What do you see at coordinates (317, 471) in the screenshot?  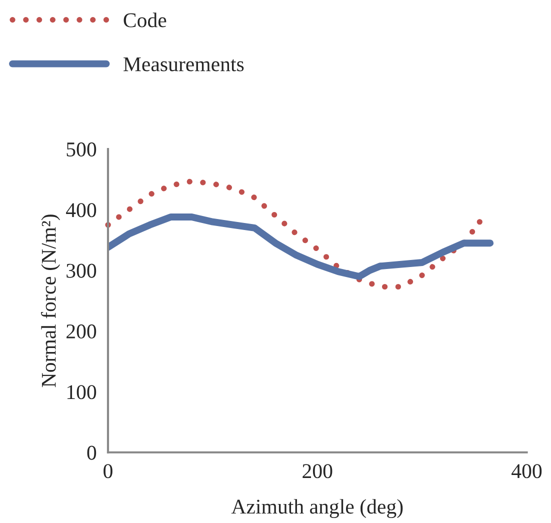 I see `x-tick-label: 200` at bounding box center [317, 471].